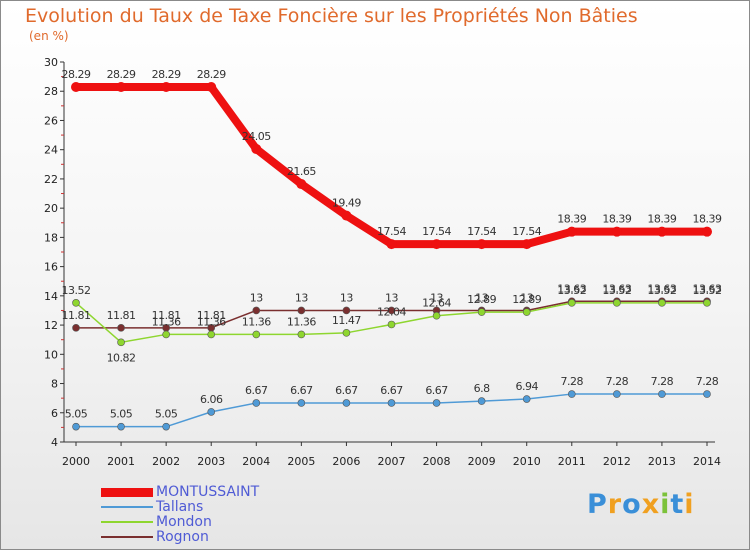  I want to click on unit-label: (en %), so click(49, 36).